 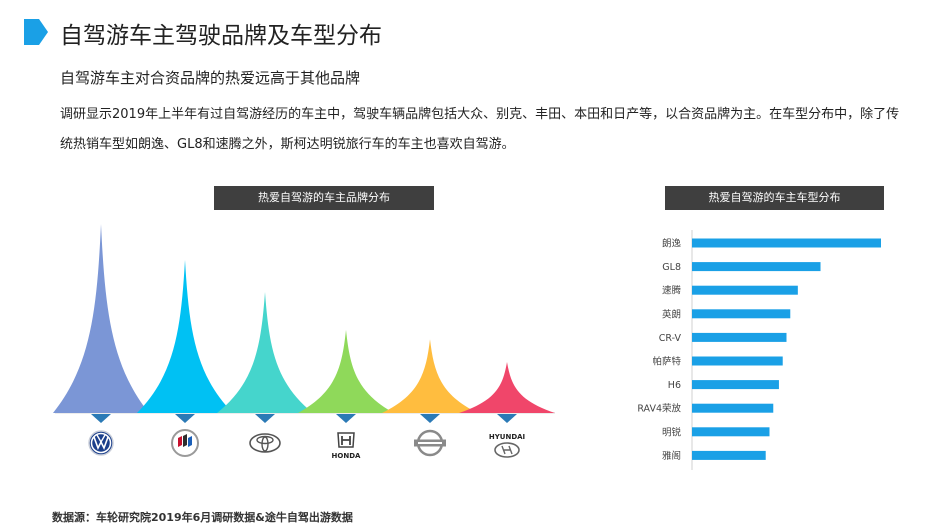 What do you see at coordinates (265, 443) in the screenshot?
I see `toyota-logo` at bounding box center [265, 443].